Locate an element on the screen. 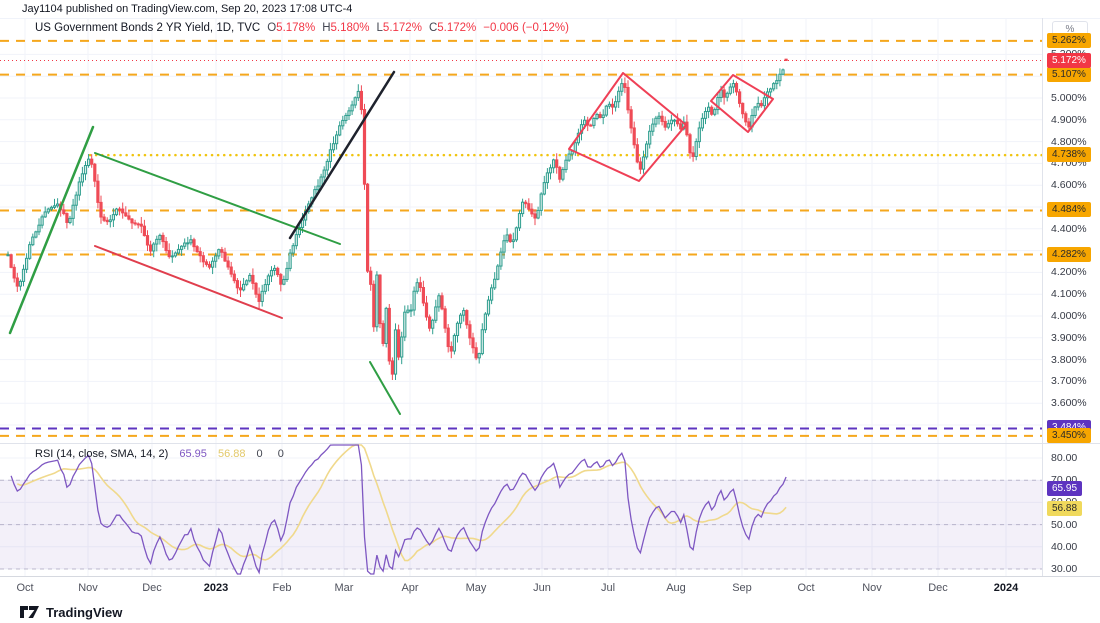 The image size is (1100, 623). rsi-params: (14, close, SMA, 14, 2) is located at coordinates (112, 454).